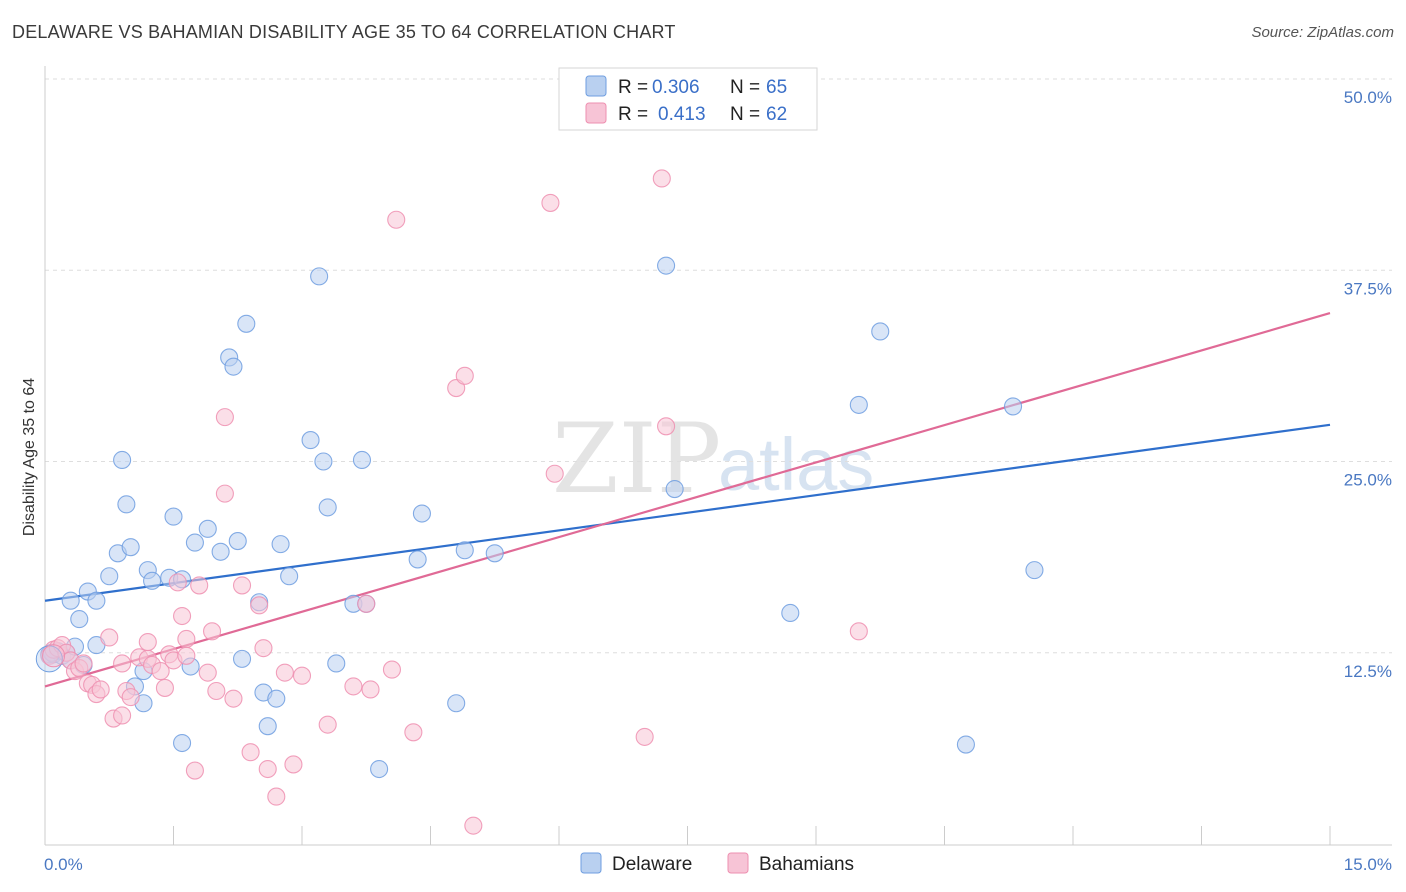  I want to click on legend-r-label-2: R =, so click(635, 114).